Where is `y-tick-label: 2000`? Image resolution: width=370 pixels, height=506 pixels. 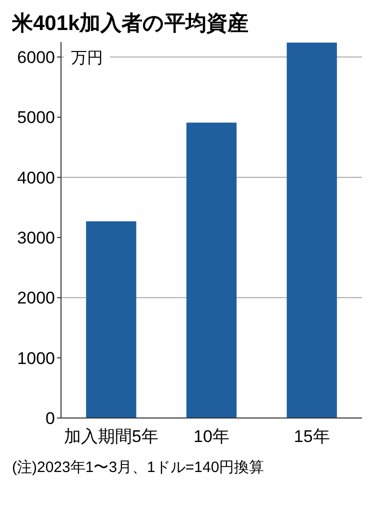 y-tick-label: 2000 is located at coordinates (36, 298).